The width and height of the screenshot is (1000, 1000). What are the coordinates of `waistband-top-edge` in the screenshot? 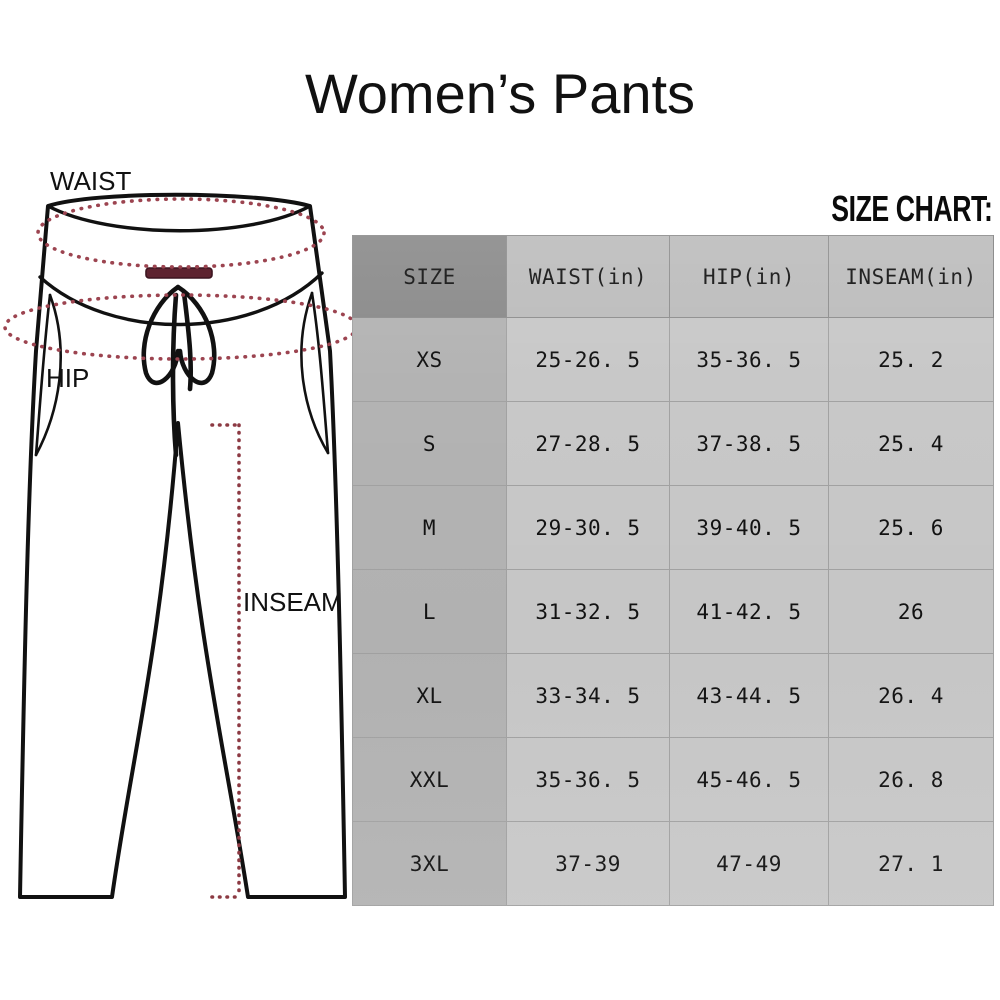 It's located at (179, 218).